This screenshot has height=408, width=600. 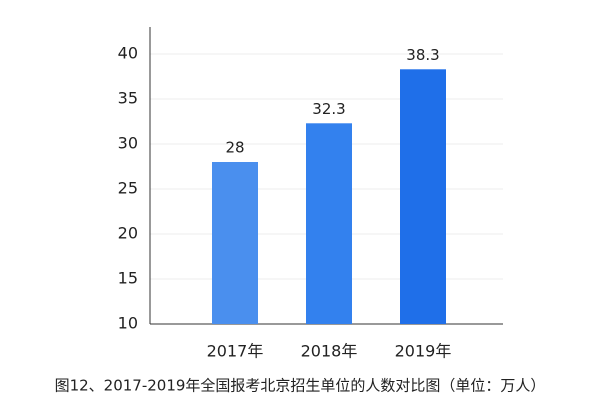 What do you see at coordinates (128, 53) in the screenshot?
I see `y-tick-label: 40` at bounding box center [128, 53].